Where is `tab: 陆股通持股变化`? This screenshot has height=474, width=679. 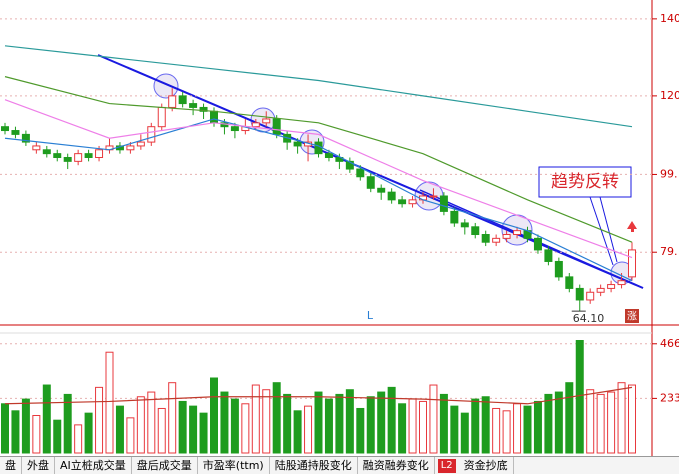 tab: 陆股通持股变化 is located at coordinates (314, 465).